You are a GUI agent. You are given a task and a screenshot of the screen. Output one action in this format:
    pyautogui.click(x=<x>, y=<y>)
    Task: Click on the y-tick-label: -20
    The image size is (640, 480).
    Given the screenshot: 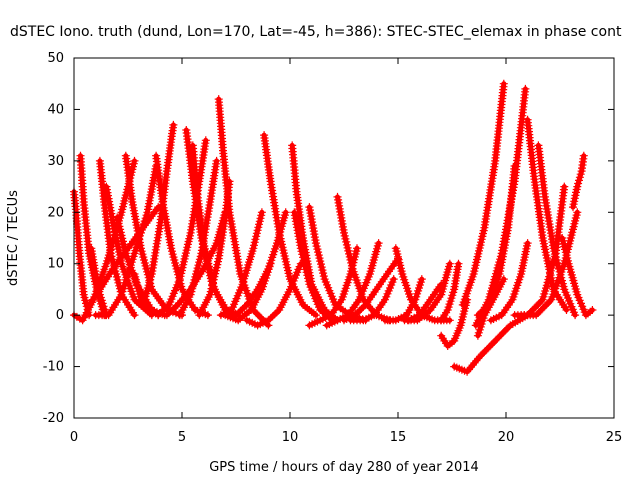 What is the action you would take?
    pyautogui.click(x=53, y=418)
    